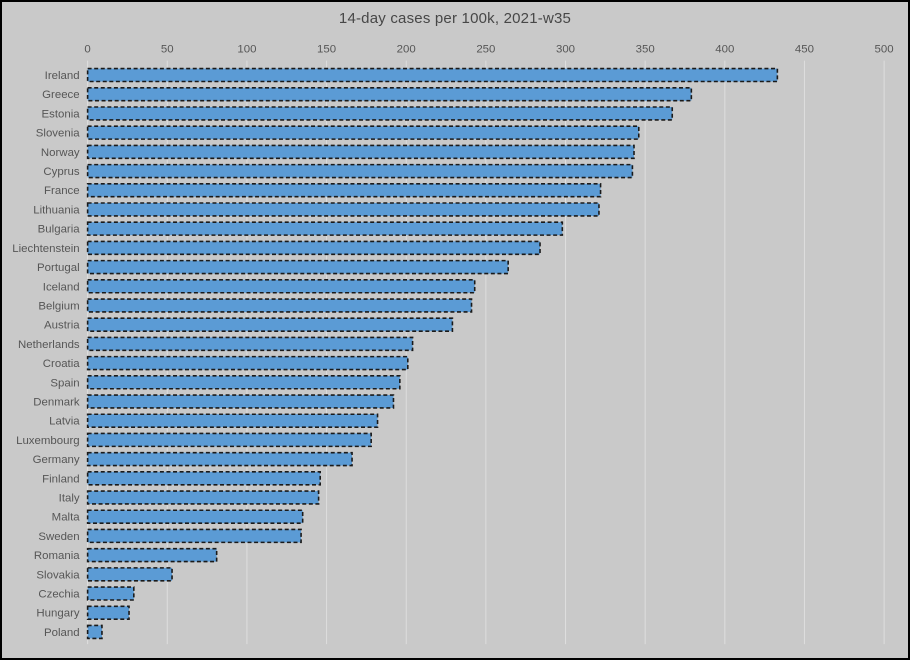 The width and height of the screenshot is (910, 660). Describe the element at coordinates (60, 153) in the screenshot. I see `category-label: Norway` at that location.